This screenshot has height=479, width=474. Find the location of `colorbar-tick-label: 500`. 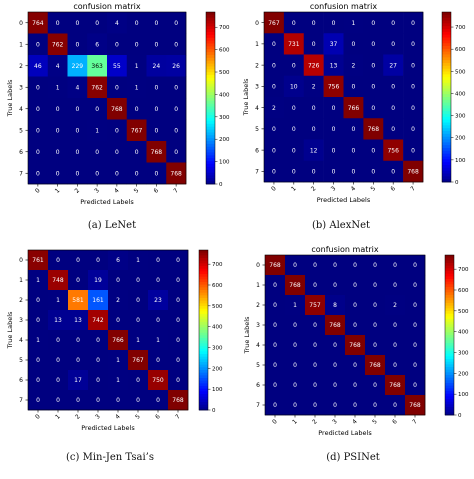

colorbar-tick-label: 500 is located at coordinates (460, 72).